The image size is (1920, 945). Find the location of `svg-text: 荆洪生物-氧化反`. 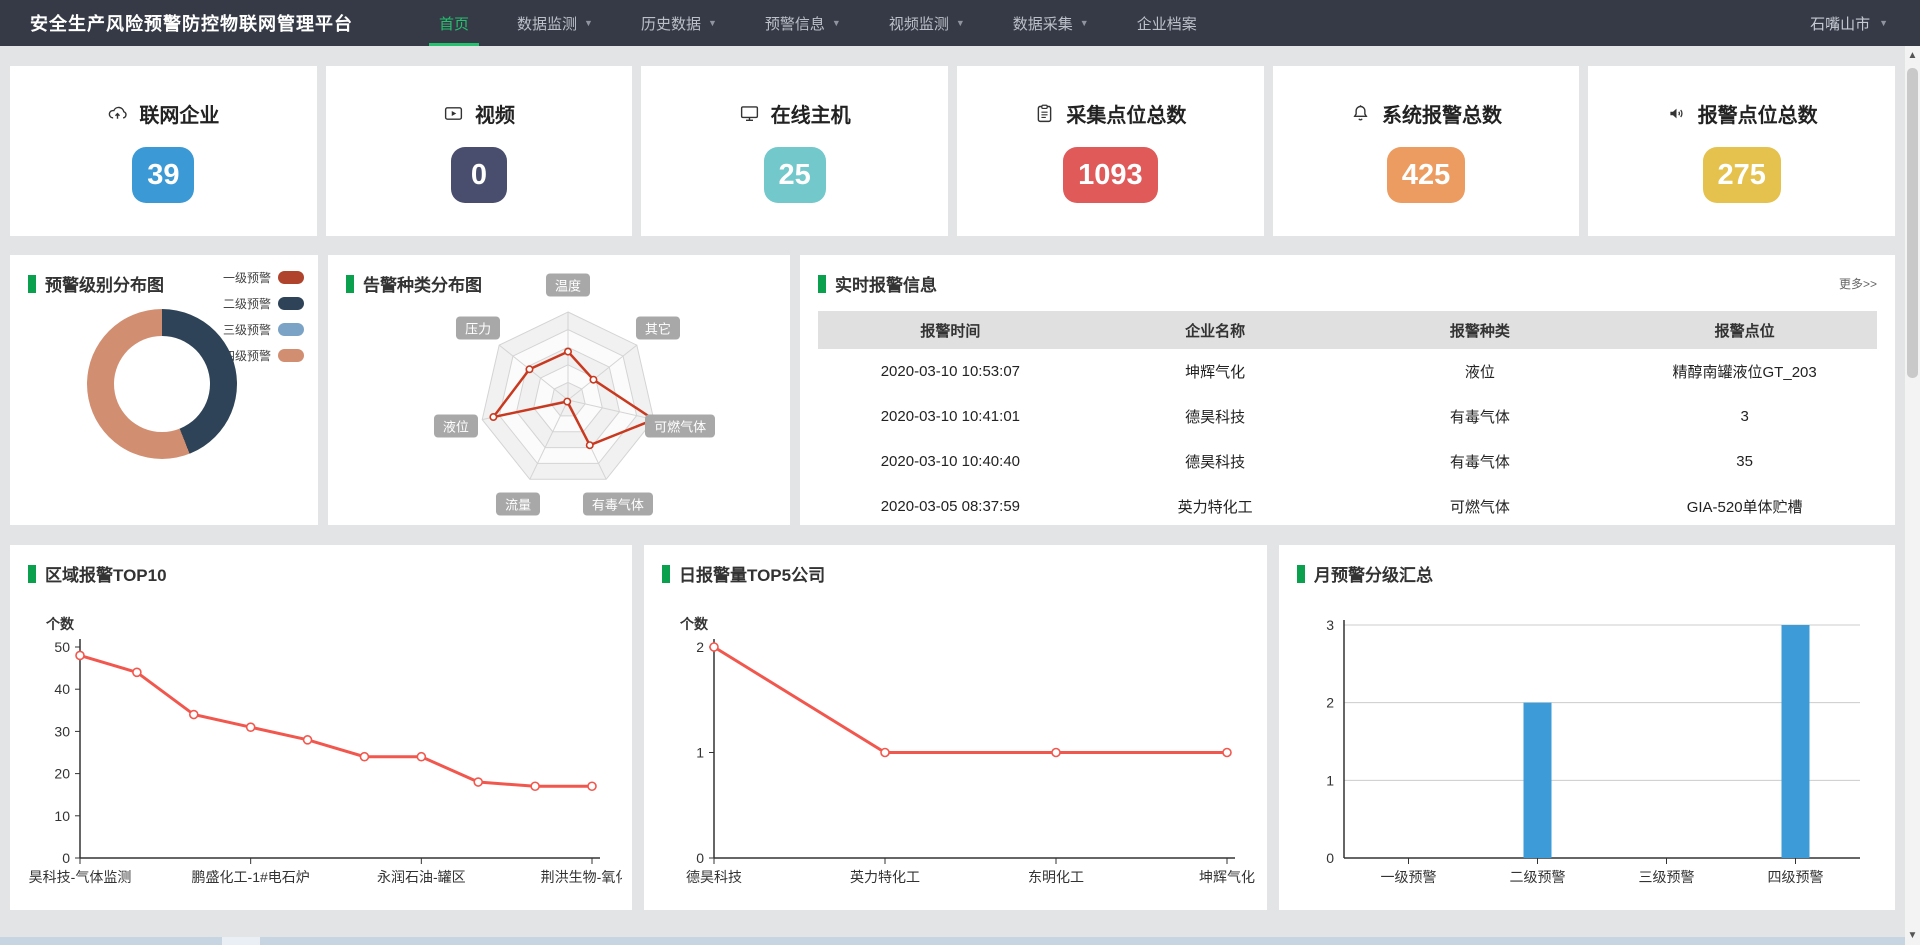

svg-text: 荆洪生物-氧化反 is located at coordinates (581, 877).